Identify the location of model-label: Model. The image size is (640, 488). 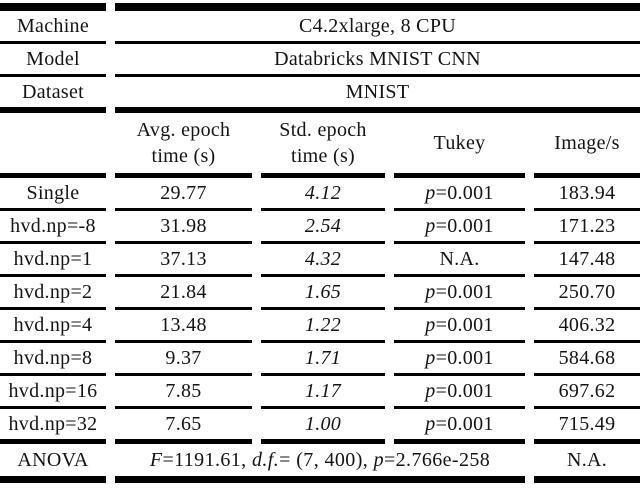
(53, 60).